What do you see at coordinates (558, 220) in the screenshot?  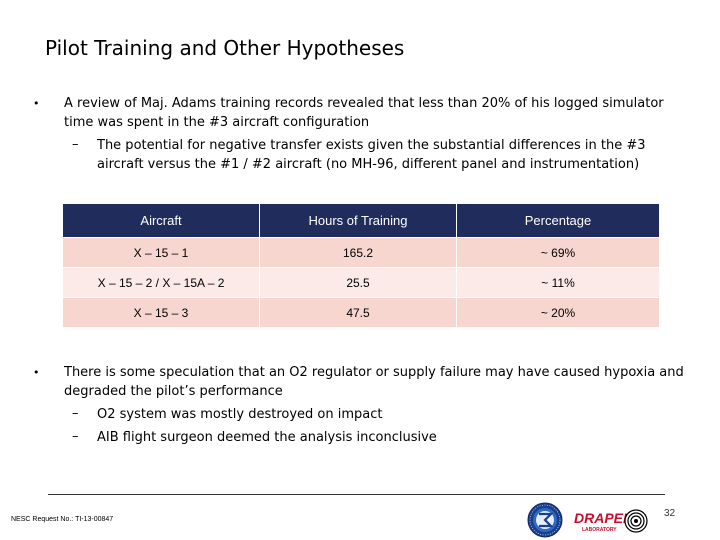 I see `header-percentage: Percentage` at bounding box center [558, 220].